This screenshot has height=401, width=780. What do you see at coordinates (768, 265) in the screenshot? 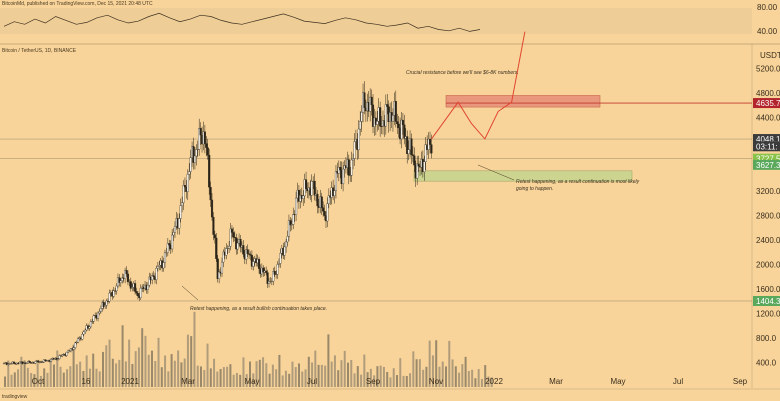
I see `y-tick-label: 2000.0` at bounding box center [768, 265].